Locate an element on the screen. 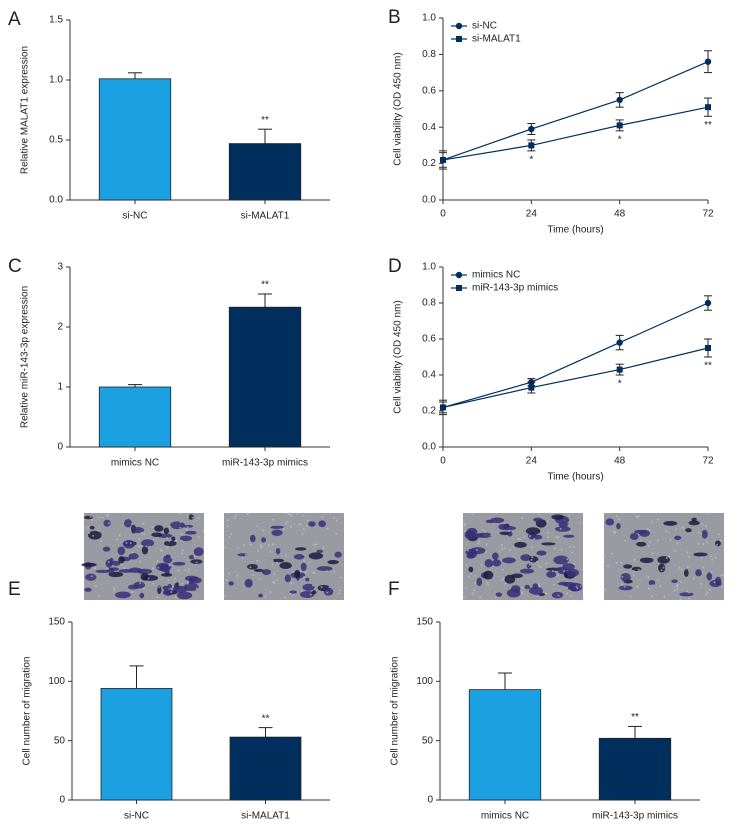 This screenshot has height=840, width=744. legend-label: mimics NC is located at coordinates (496, 275).